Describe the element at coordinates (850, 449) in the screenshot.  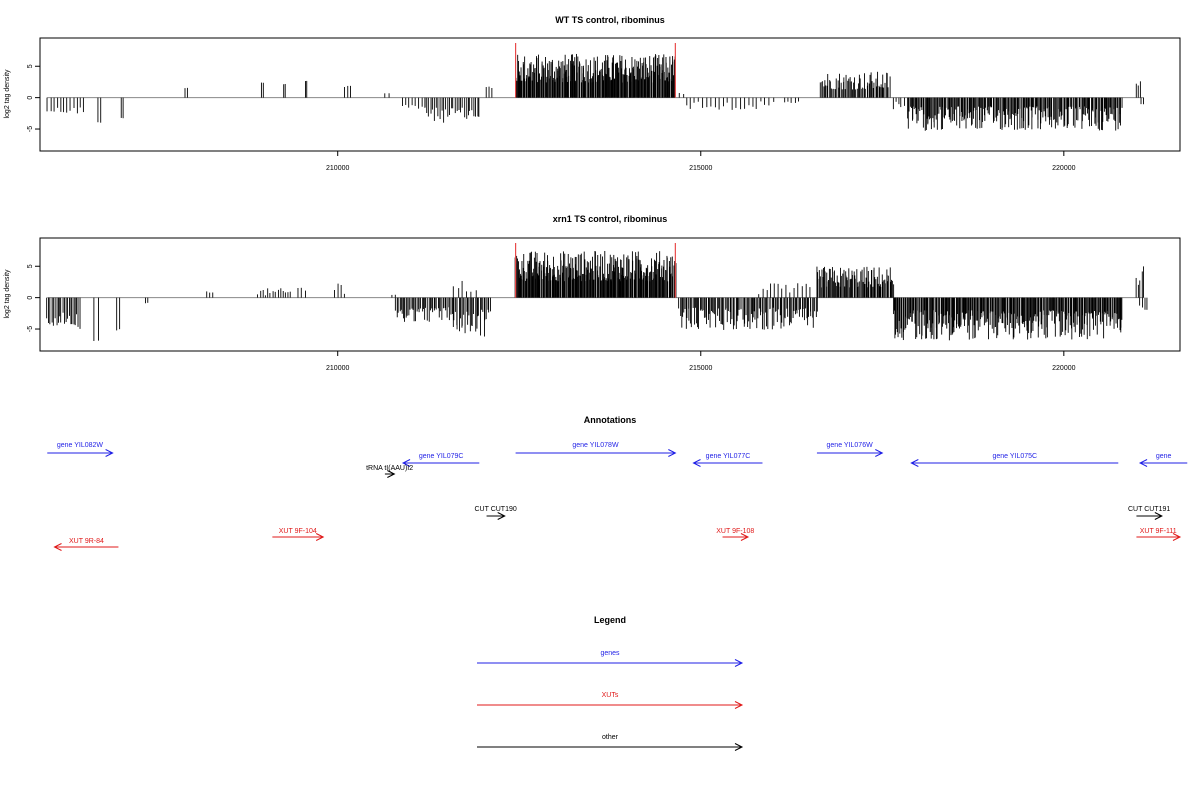
I see `gene-feature: gene YIL076W` at that location.